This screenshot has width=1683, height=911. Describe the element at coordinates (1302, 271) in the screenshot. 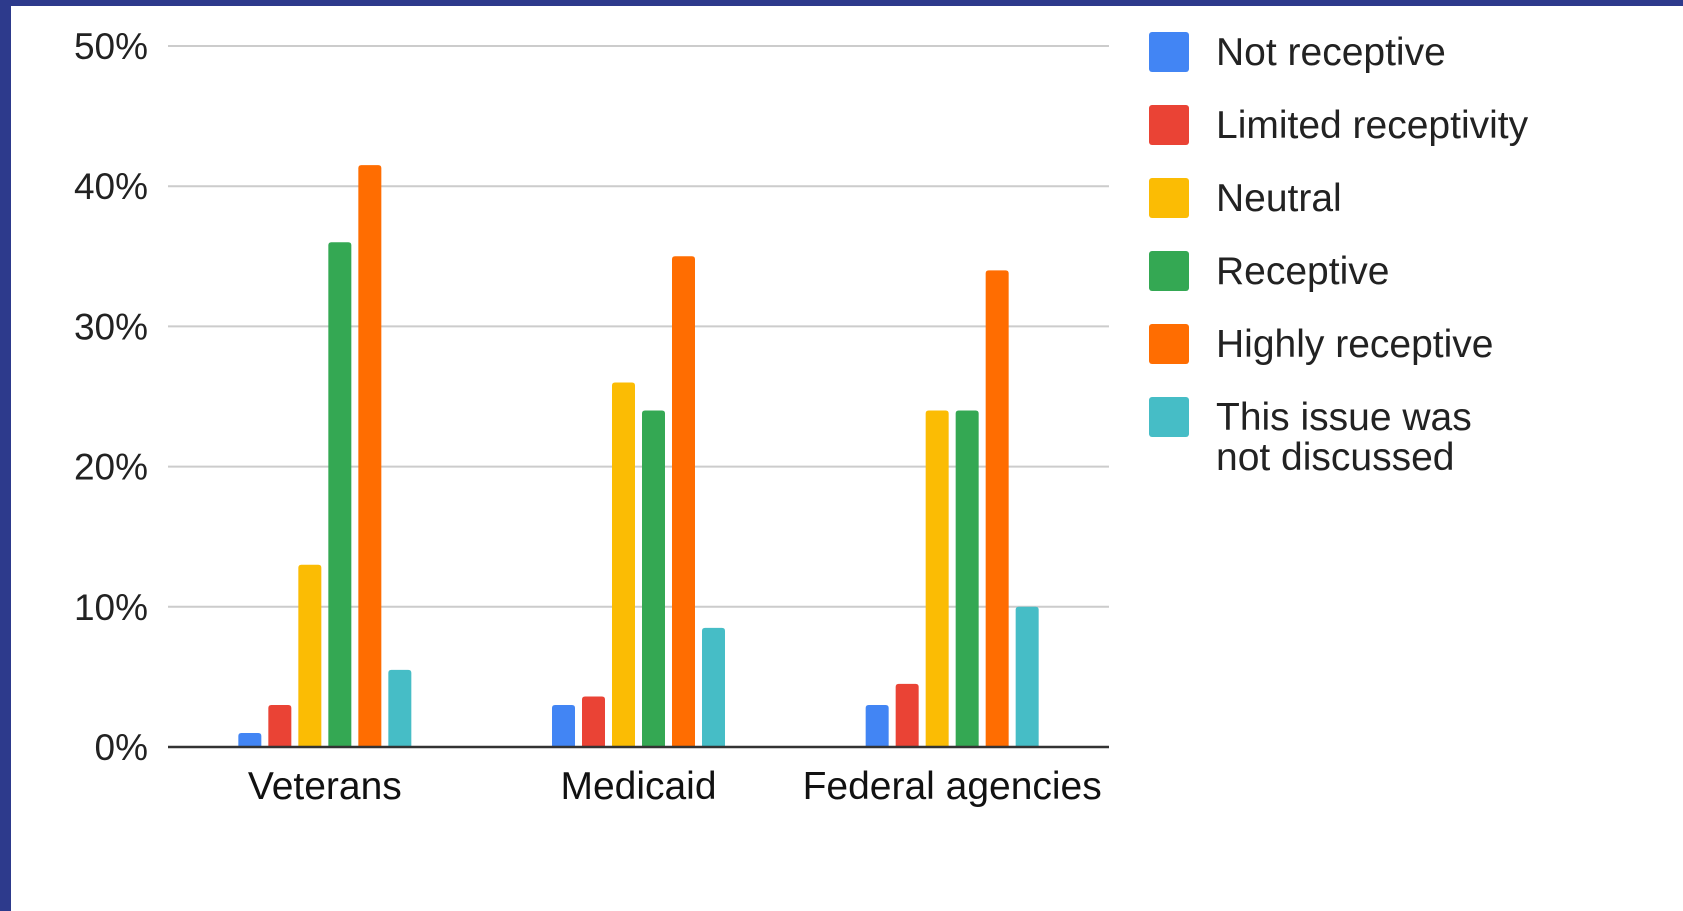

I see `legend-label: Receptive` at that location.